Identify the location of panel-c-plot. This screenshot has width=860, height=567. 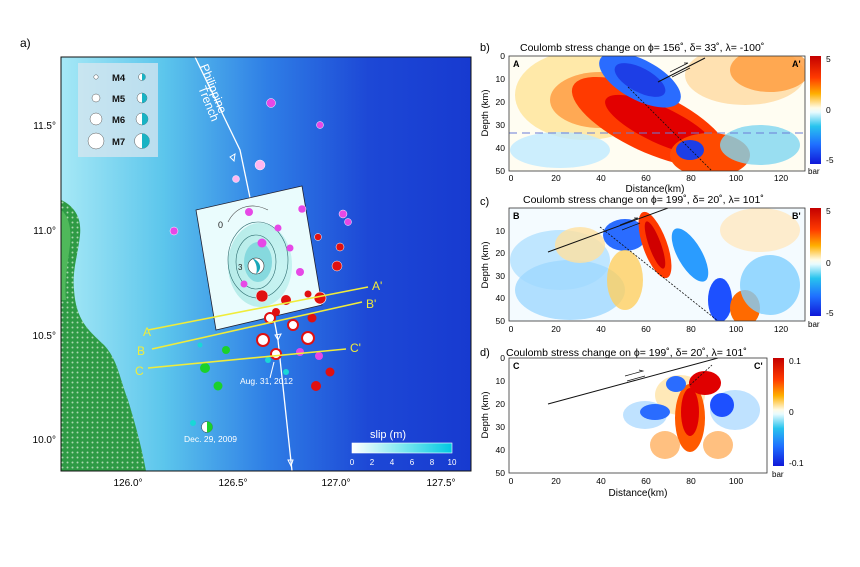
(657, 264).